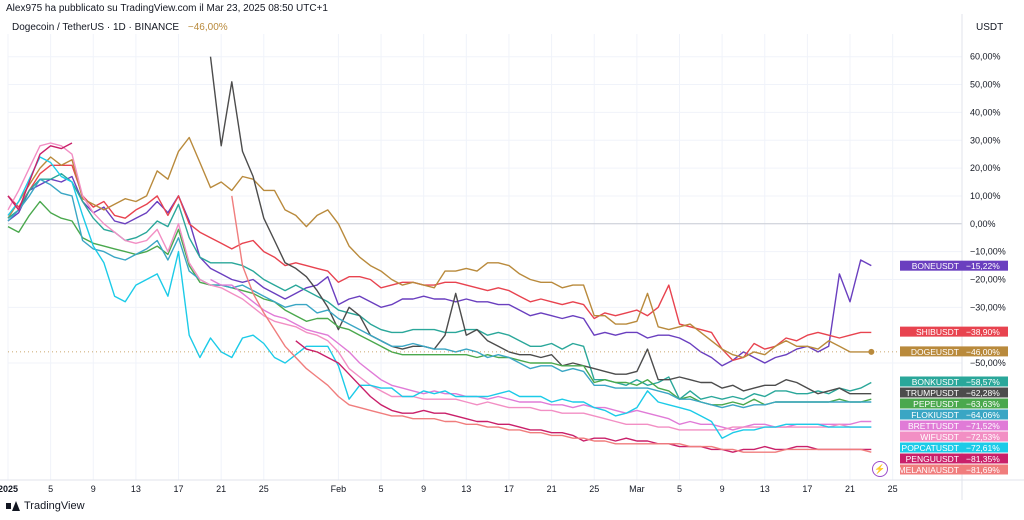 The height and width of the screenshot is (520, 1024). What do you see at coordinates (985, 168) in the screenshot?
I see `y-tick-label: 20,00%` at bounding box center [985, 168].